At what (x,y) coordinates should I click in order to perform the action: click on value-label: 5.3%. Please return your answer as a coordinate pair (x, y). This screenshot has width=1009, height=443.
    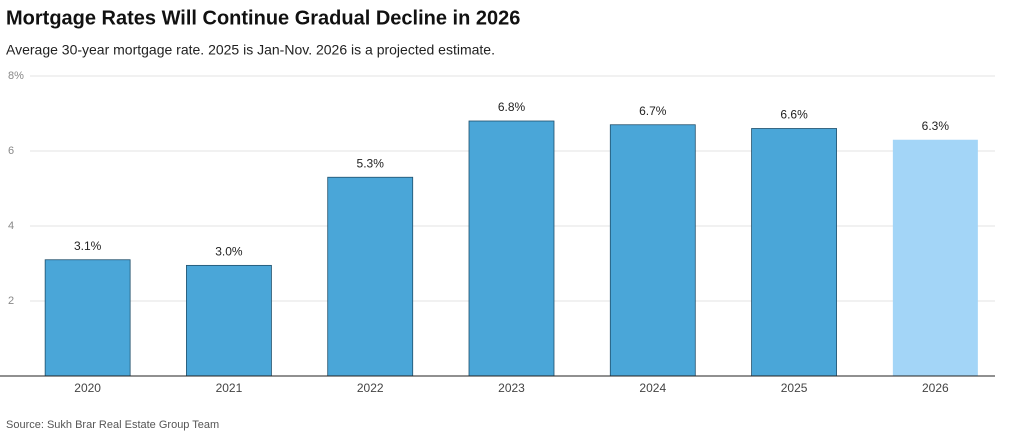
    Looking at the image, I should click on (371, 163).